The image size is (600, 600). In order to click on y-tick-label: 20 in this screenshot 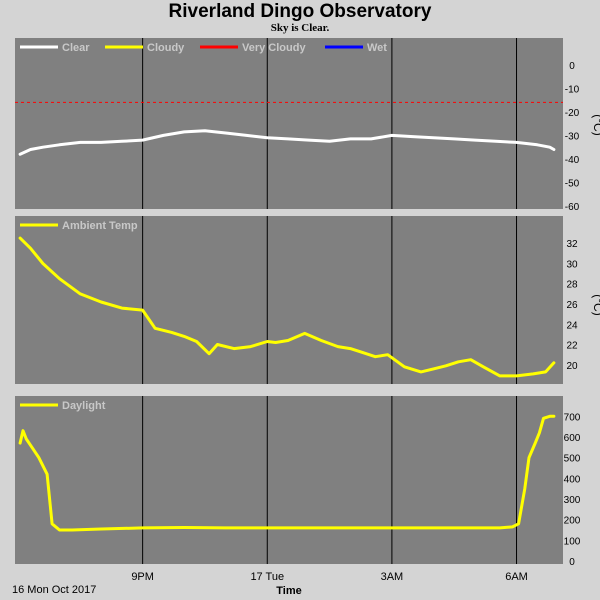, I will do `click(572, 366)`.